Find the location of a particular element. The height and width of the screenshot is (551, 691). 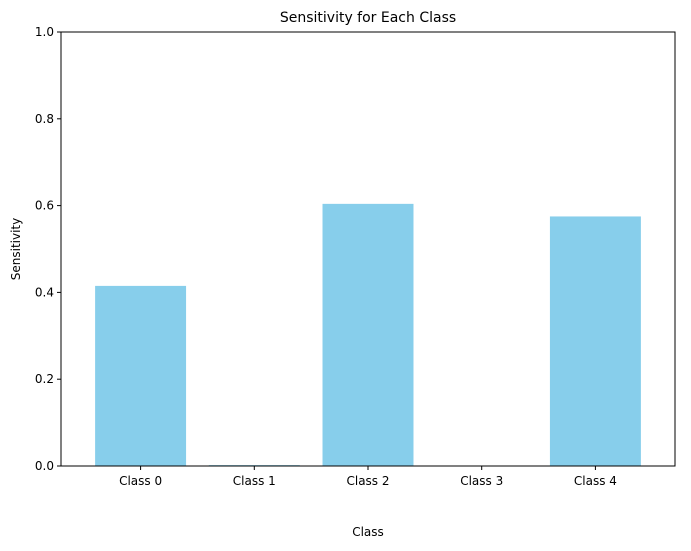

y-tick-label: 0.6 is located at coordinates (44, 206).